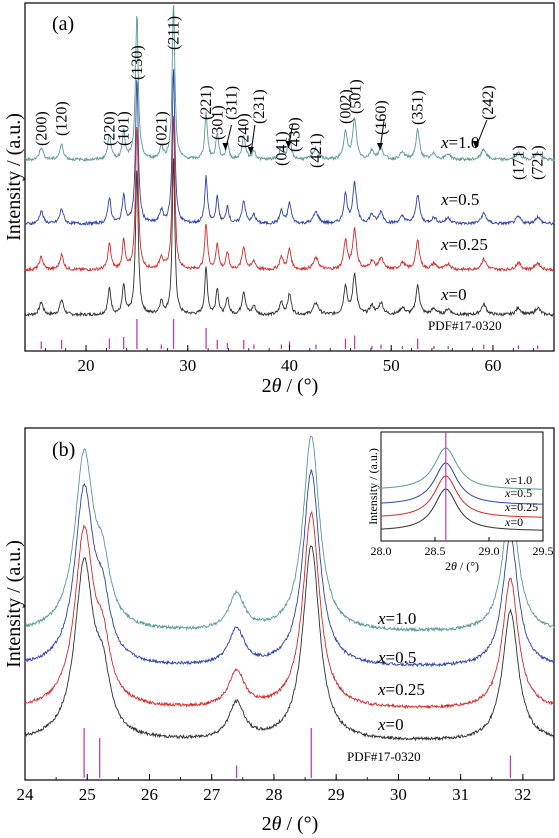 The height and width of the screenshot is (838, 559). What do you see at coordinates (356, 96) in the screenshot?
I see `hkl-annotation: (501)` at bounding box center [356, 96].